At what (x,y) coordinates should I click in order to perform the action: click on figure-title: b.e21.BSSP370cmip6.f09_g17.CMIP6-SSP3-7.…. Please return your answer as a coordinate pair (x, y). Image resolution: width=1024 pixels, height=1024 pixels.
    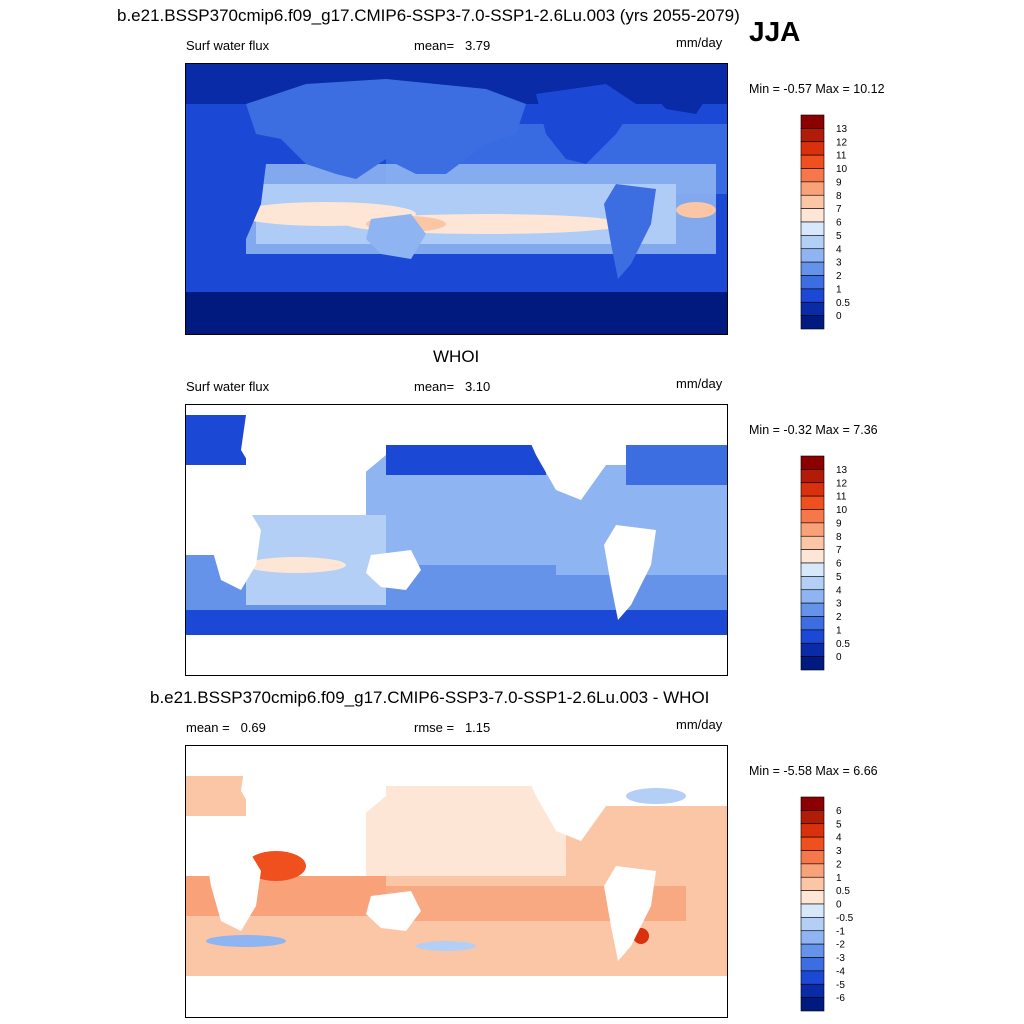
    Looking at the image, I should click on (428, 15).